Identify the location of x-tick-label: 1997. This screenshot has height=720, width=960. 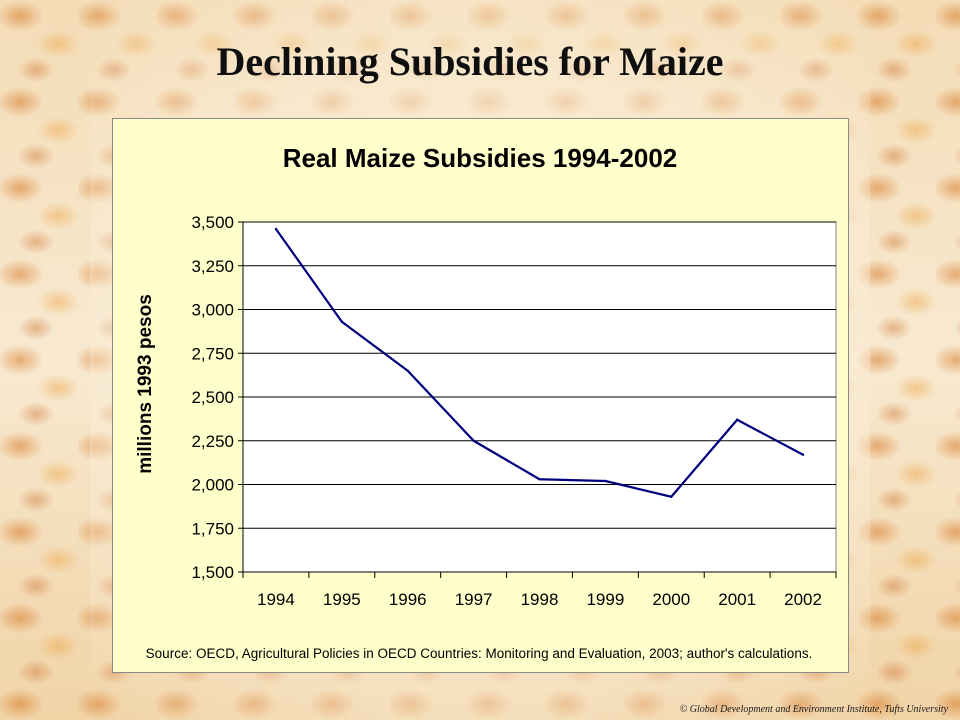
(474, 599).